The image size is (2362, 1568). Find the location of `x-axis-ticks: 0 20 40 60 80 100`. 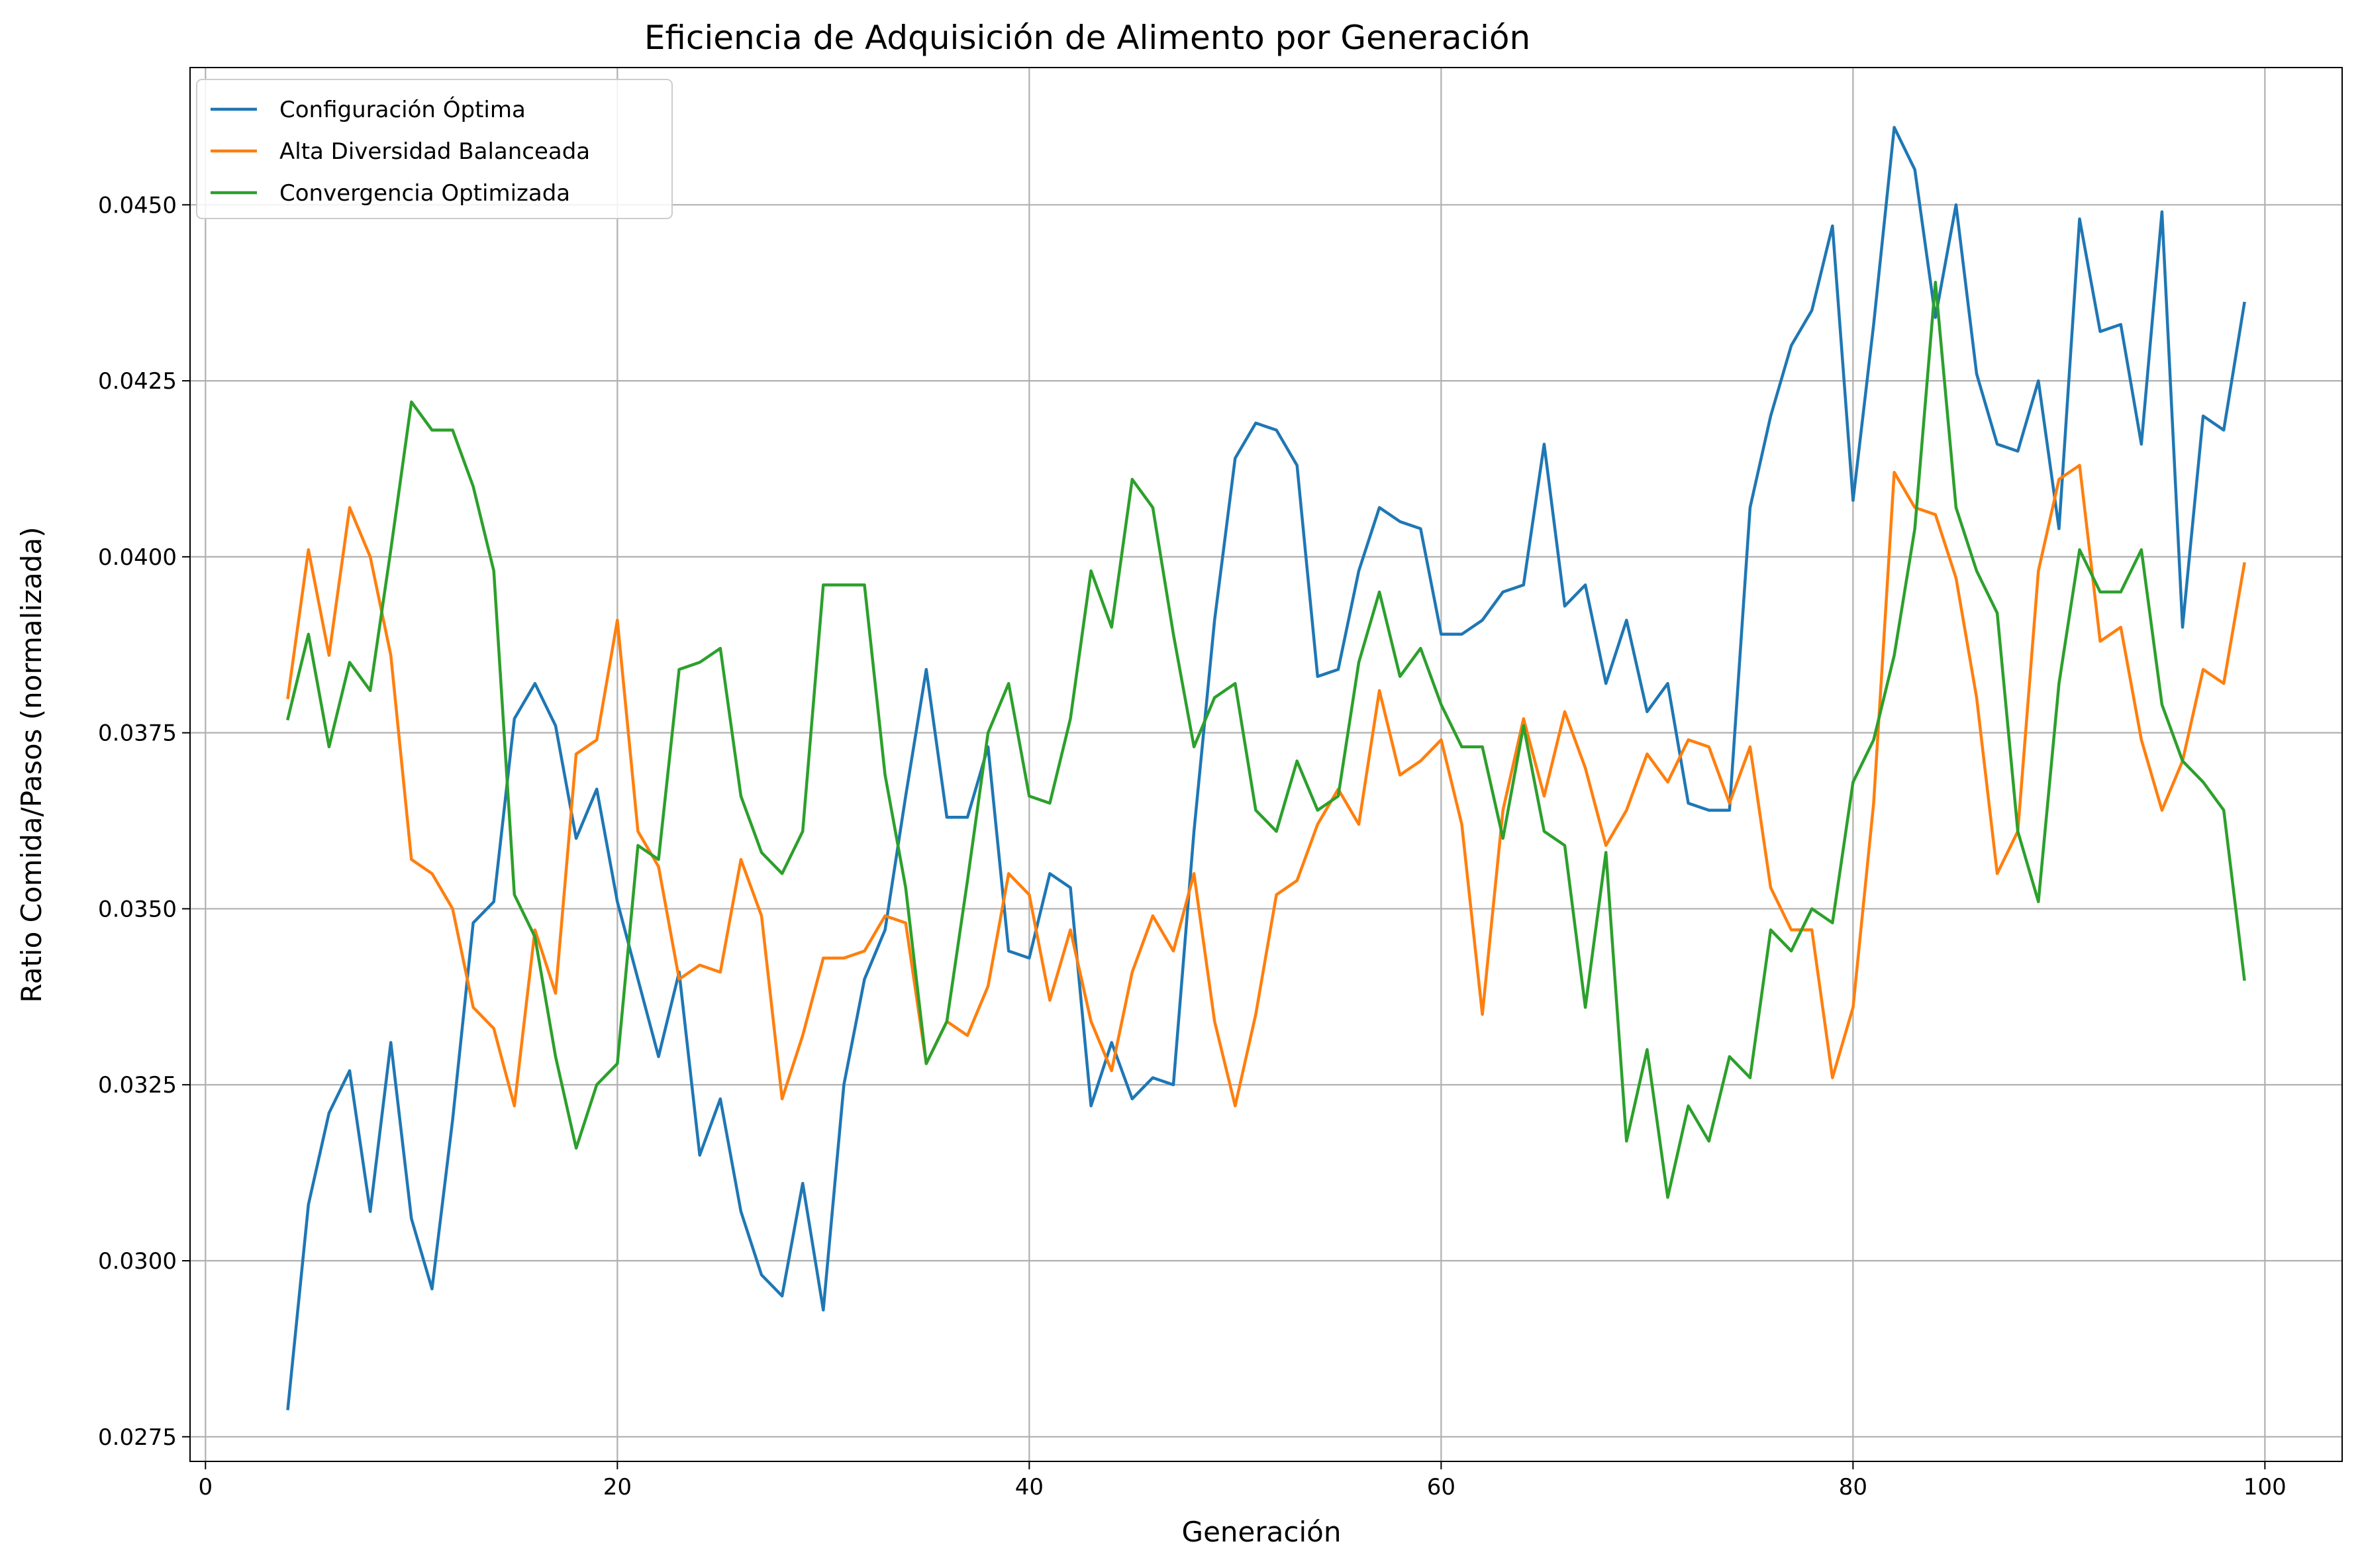

x-axis-ticks: 0 20 40 60 80 100 is located at coordinates (1243, 1480).